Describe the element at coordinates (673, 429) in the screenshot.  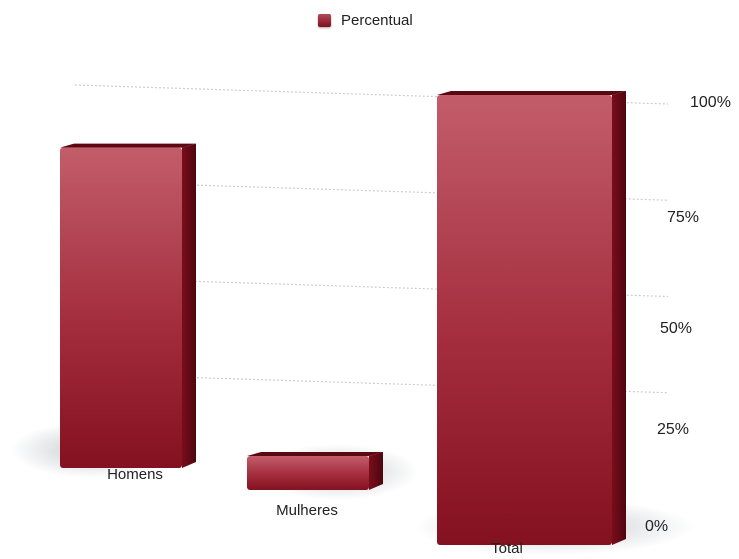
I see `y-tick-label: 25%` at that location.